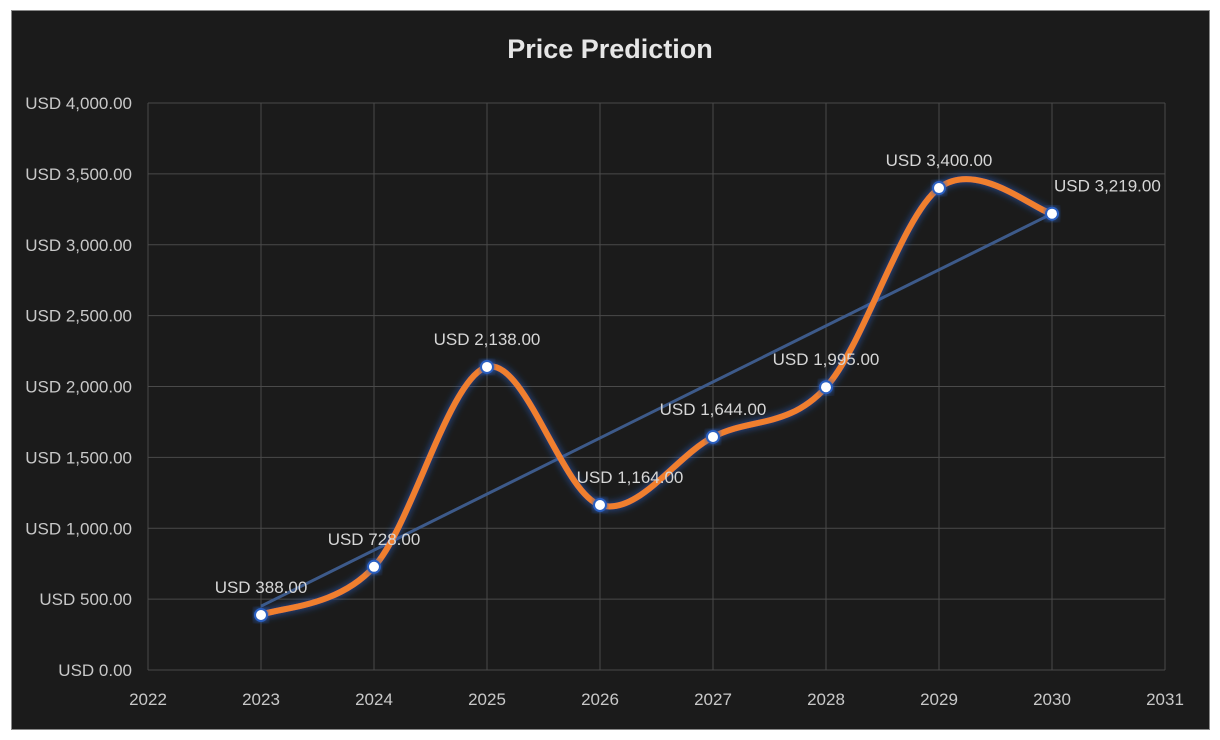  Describe the element at coordinates (713, 409) in the screenshot. I see `data-label: USD 1,644.00` at that location.